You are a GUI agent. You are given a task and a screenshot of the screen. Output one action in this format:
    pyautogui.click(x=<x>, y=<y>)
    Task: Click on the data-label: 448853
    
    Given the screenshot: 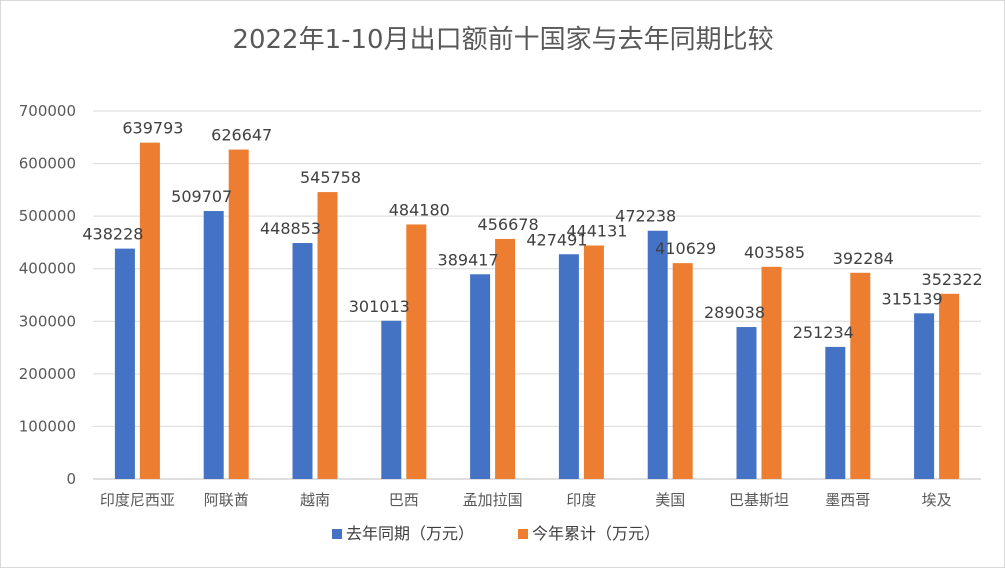 What is the action you would take?
    pyautogui.click(x=290, y=228)
    